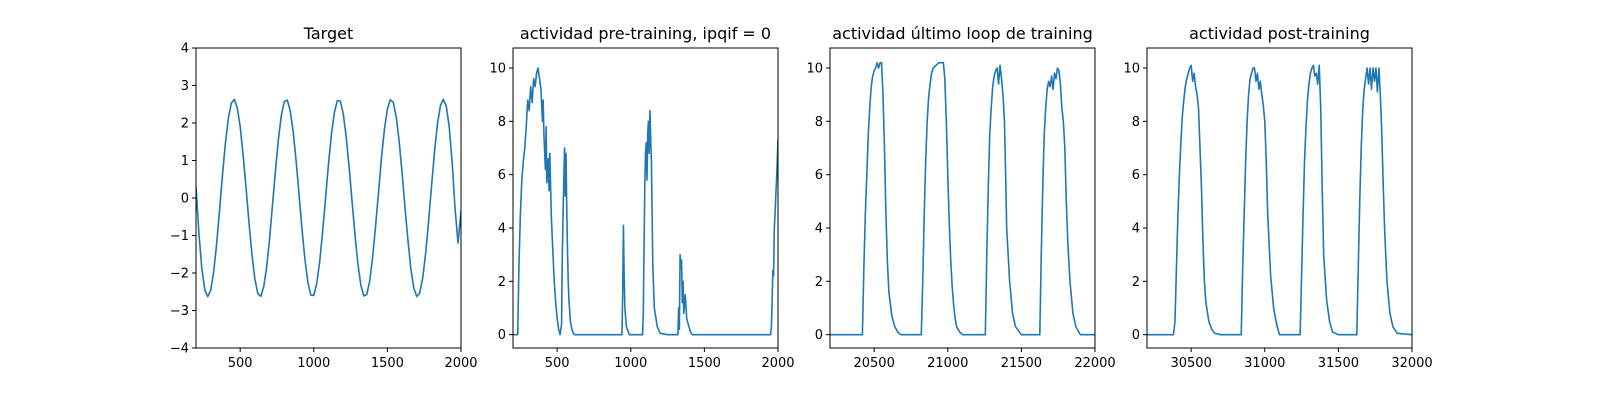 This screenshot has height=400, width=1600. Describe the element at coordinates (873, 363) in the screenshot. I see `x-tick-label: 20500` at that location.